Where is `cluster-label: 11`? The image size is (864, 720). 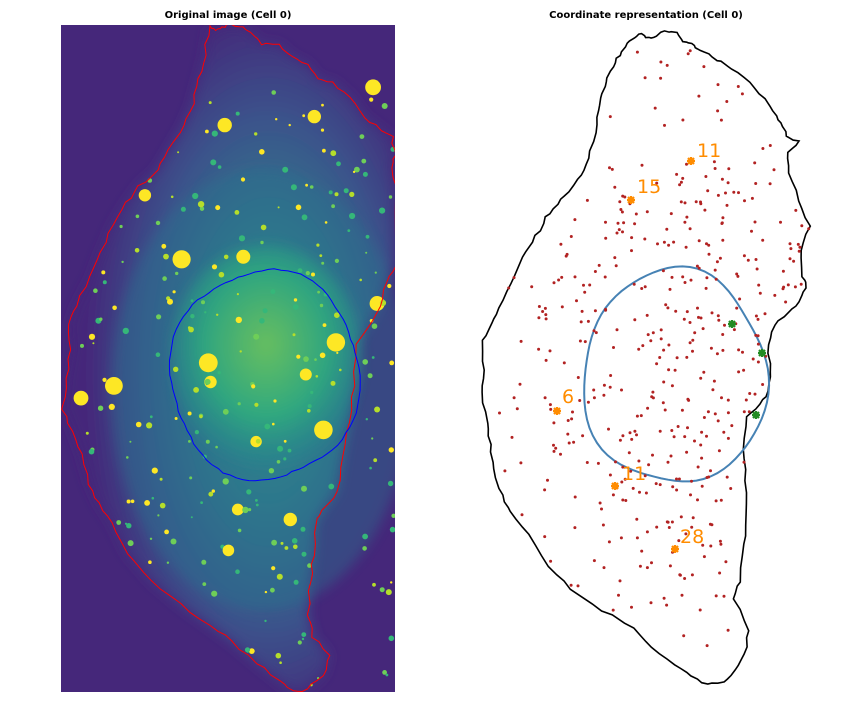 cluster-label: 11 is located at coordinates (709, 151).